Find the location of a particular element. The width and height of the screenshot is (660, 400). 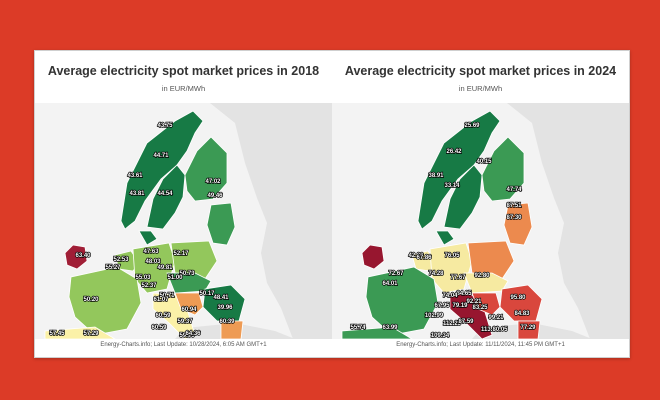

price-label: 55.27 is located at coordinates (113, 268).